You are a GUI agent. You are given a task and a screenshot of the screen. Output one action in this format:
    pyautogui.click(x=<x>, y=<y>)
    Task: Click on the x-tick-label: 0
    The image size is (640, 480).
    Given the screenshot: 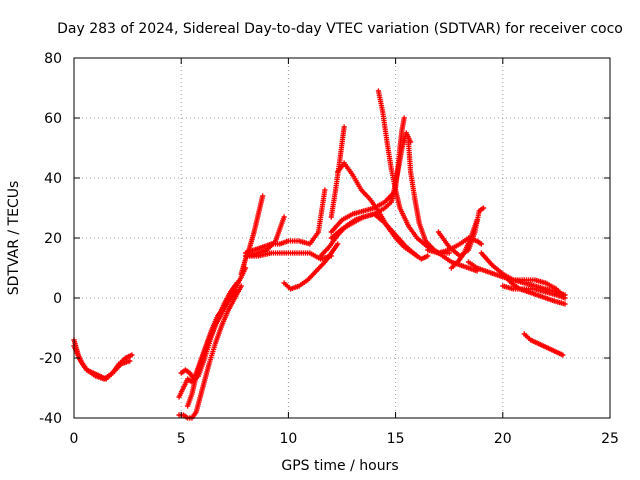 What is the action you would take?
    pyautogui.click(x=74, y=439)
    